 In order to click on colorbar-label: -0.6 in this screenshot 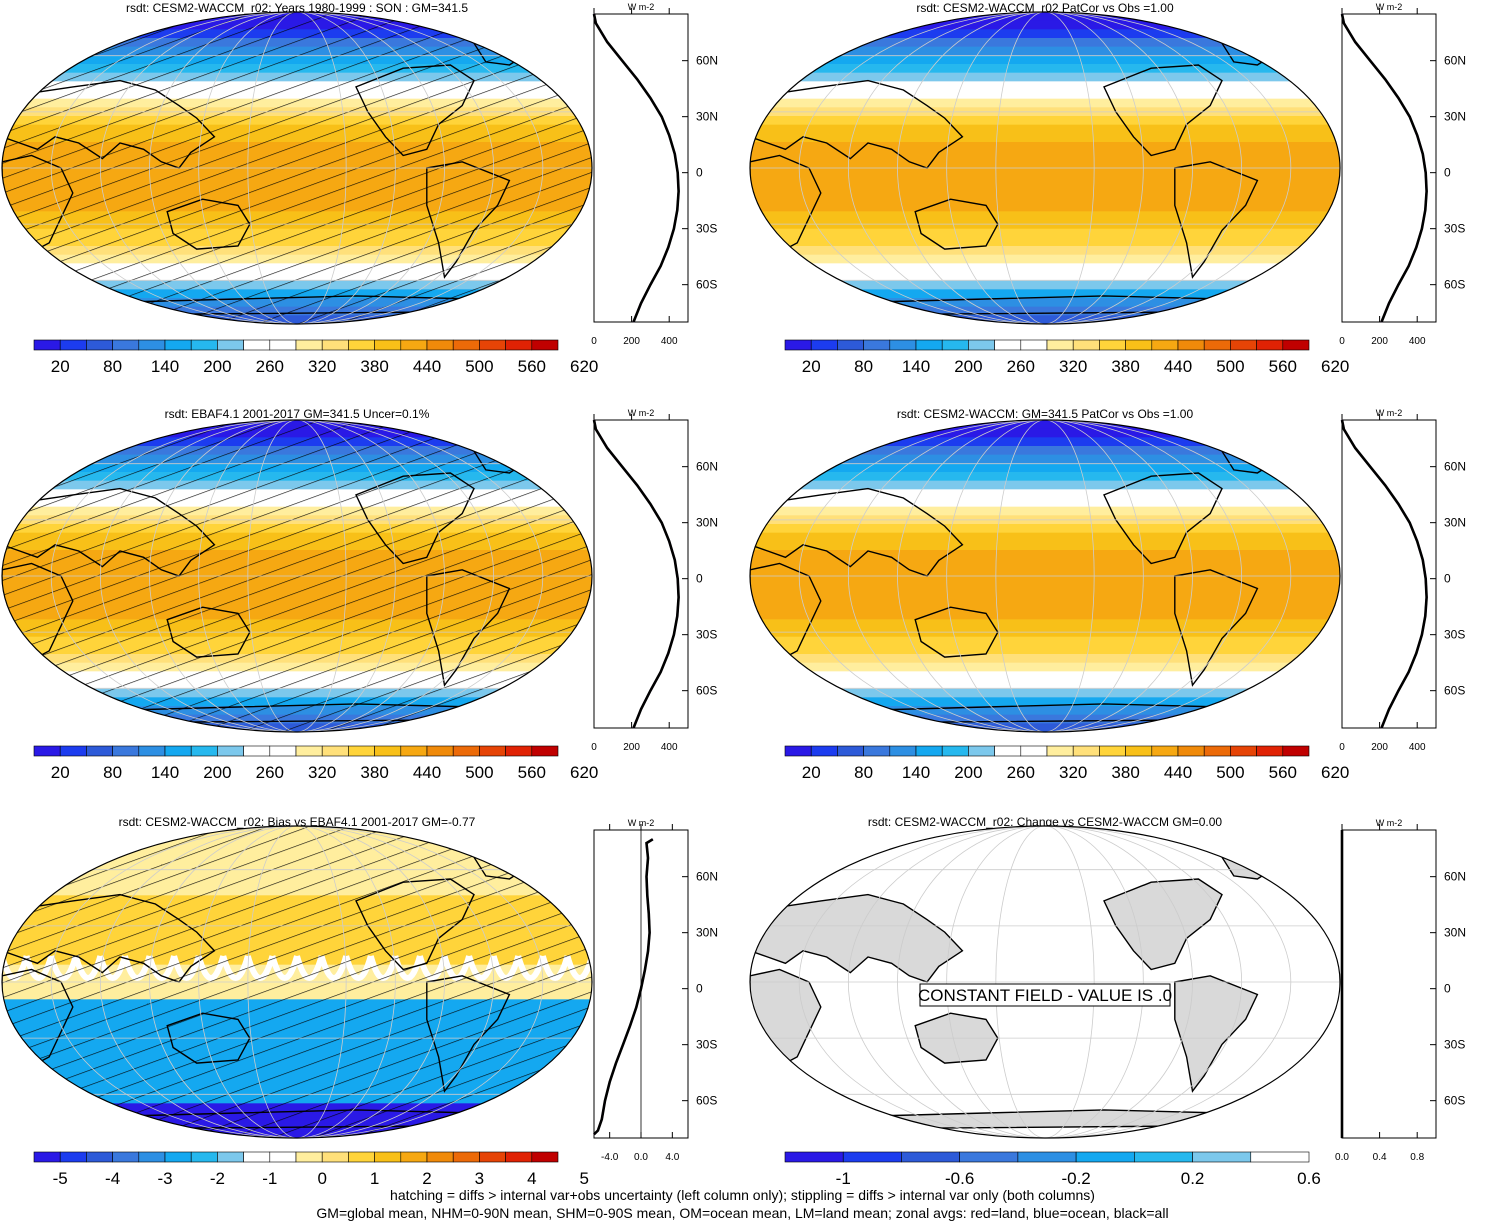, I will do `click(959, 1178)`.